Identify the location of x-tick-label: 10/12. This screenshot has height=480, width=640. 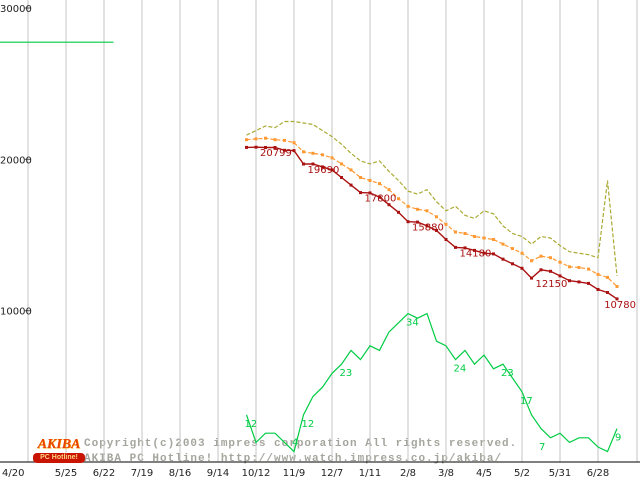
(256, 473).